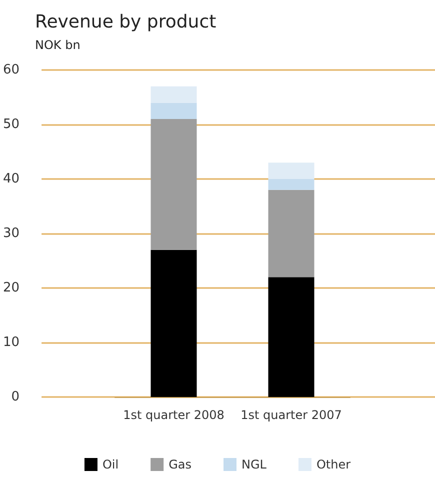  What do you see at coordinates (125, 22) in the screenshot?
I see `chart-title: Revenue by product` at bounding box center [125, 22].